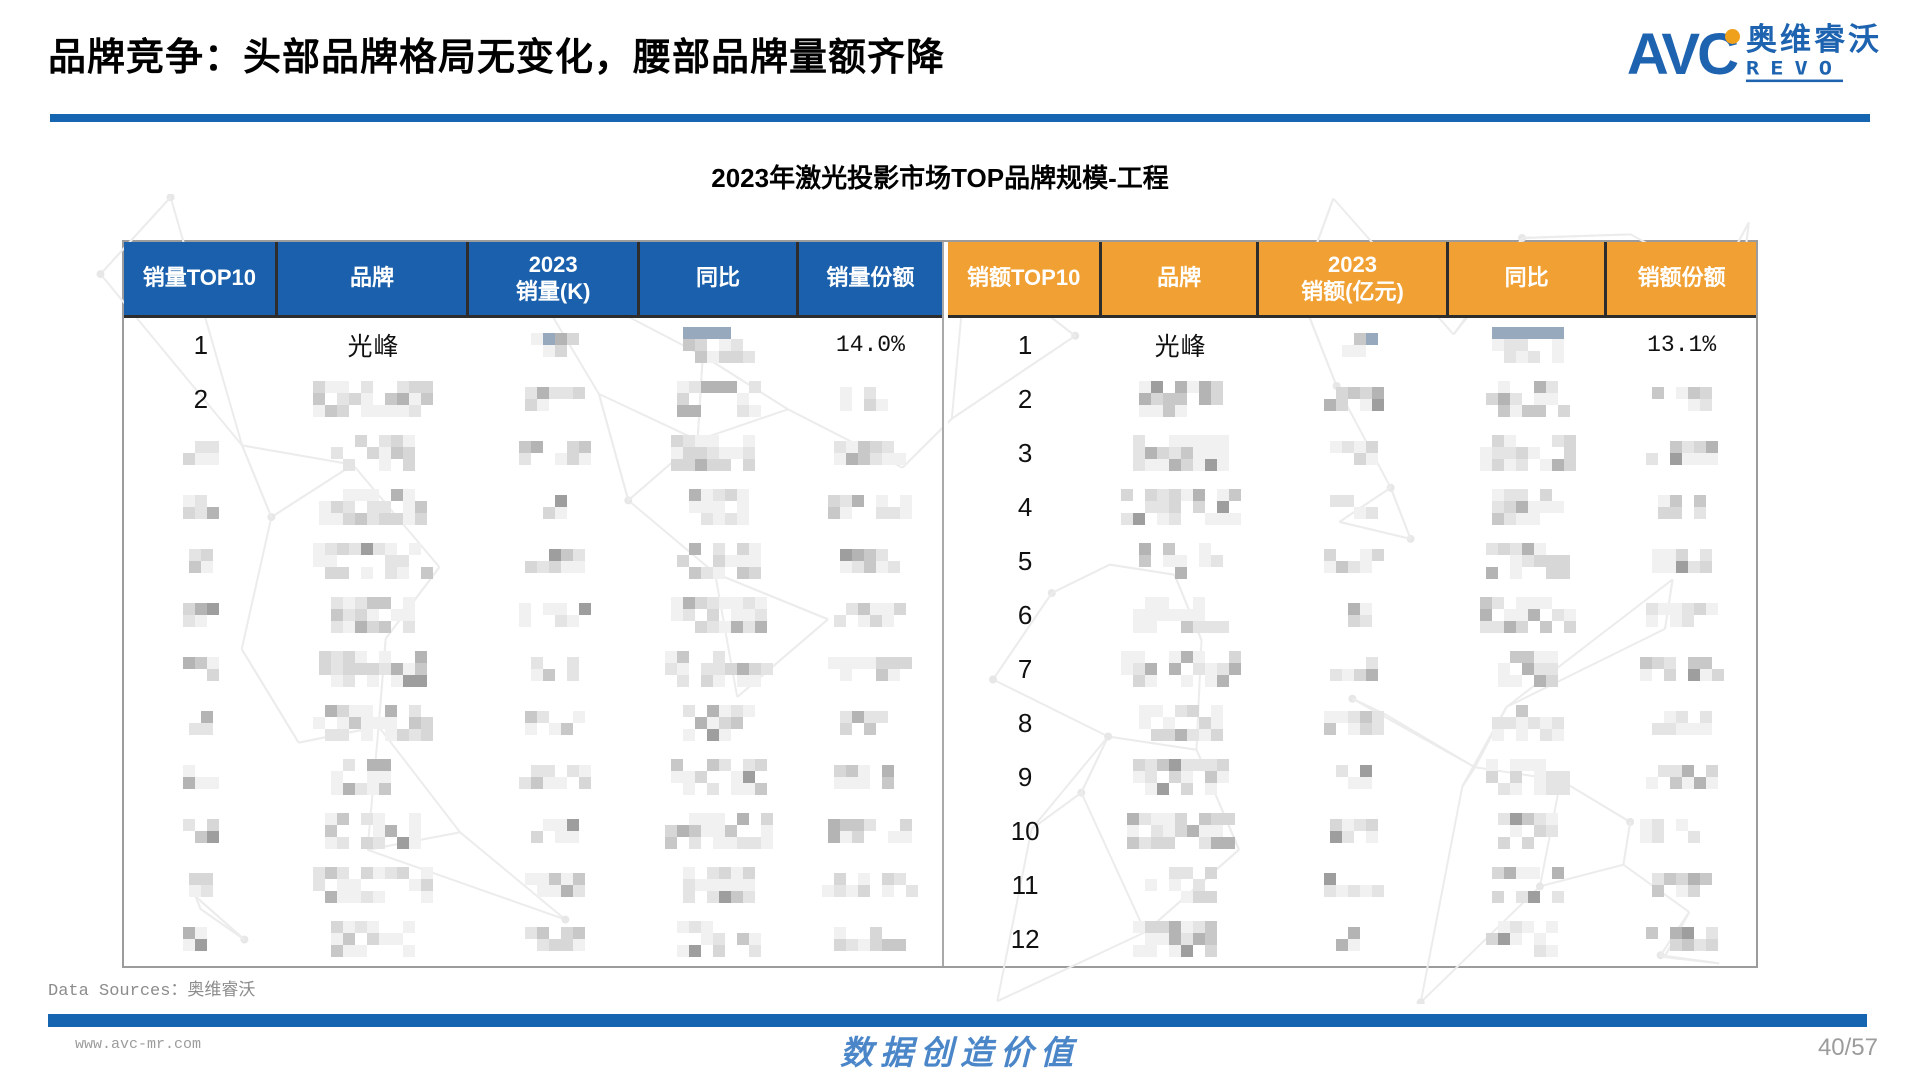  What do you see at coordinates (374, 278) in the screenshot?
I see `column-header: 品牌` at bounding box center [374, 278].